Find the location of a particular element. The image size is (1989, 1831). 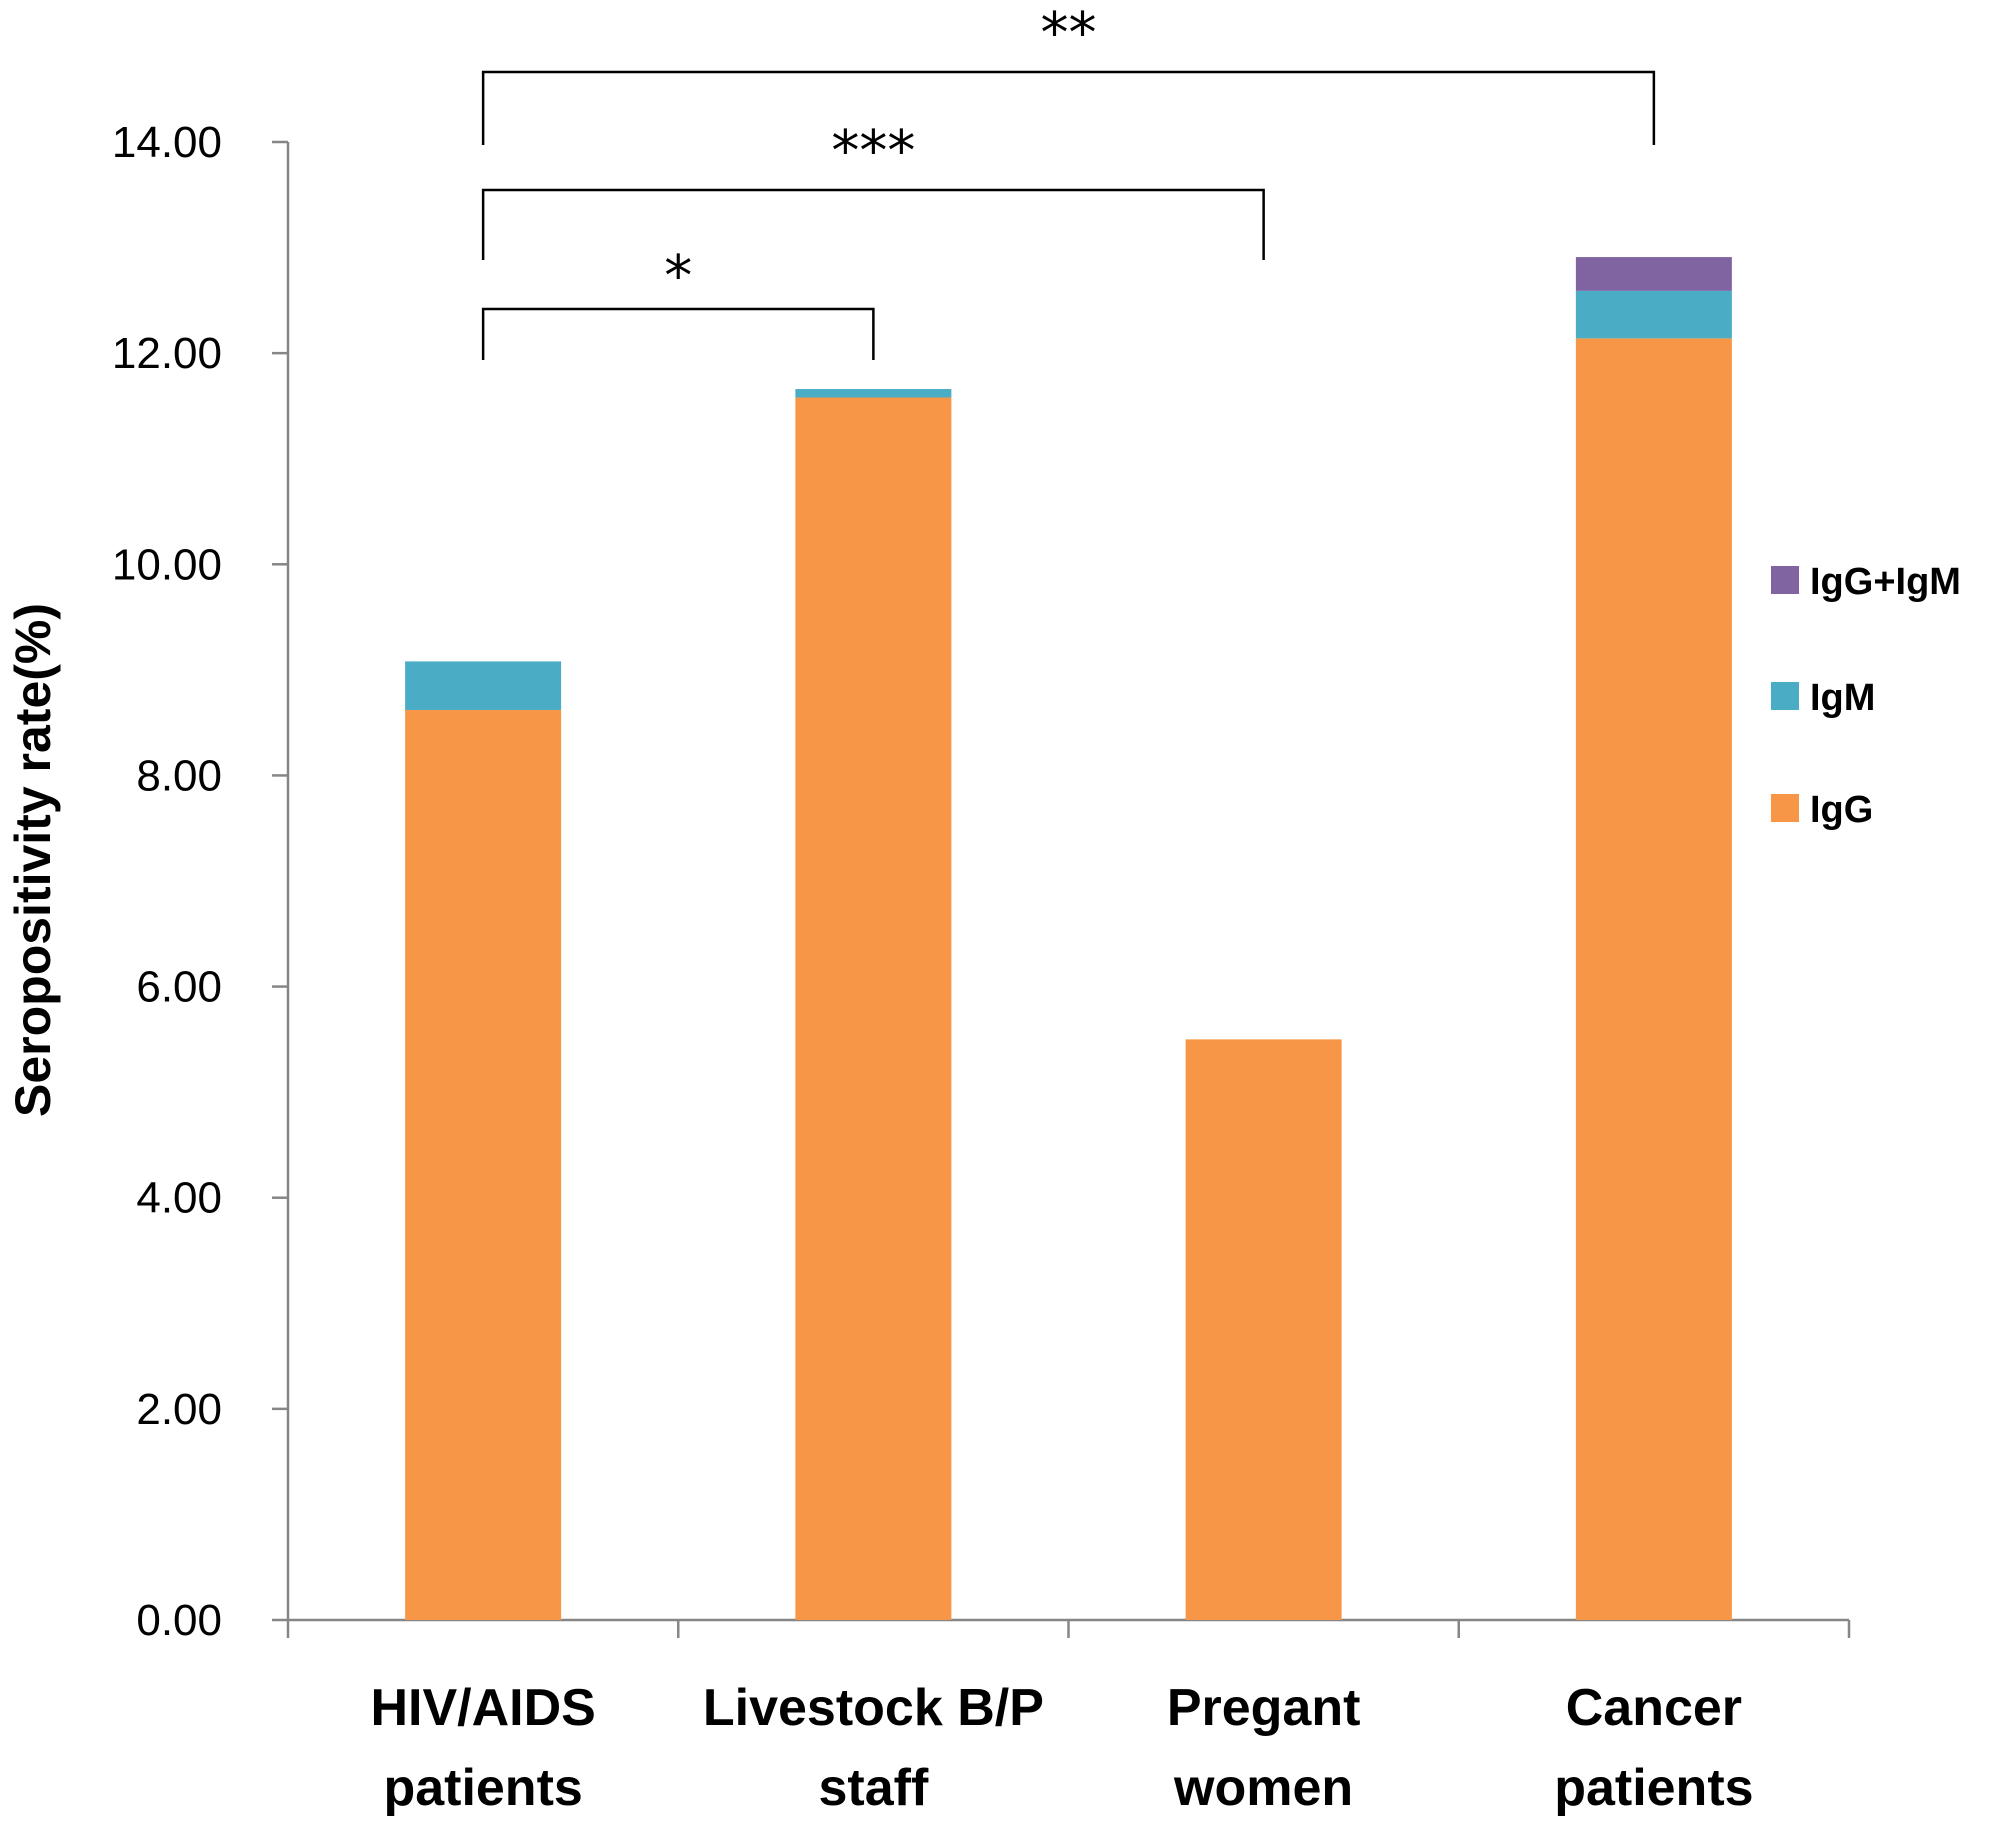

legend-label-igg-igm: IgG+IgM is located at coordinates (1885, 582).